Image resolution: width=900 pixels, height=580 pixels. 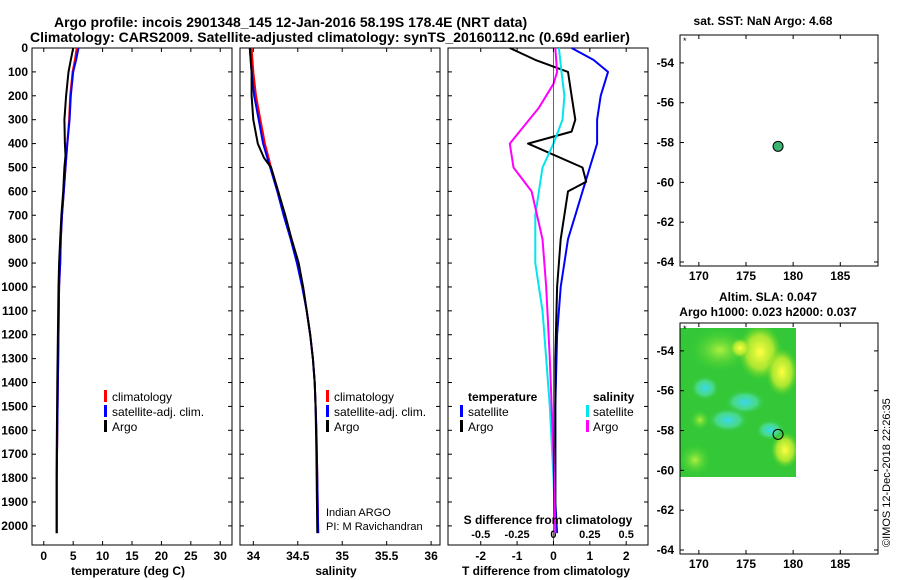 What do you see at coordinates (461, 426) in the screenshot?
I see `legend-swatch-t-argo` at bounding box center [461, 426].